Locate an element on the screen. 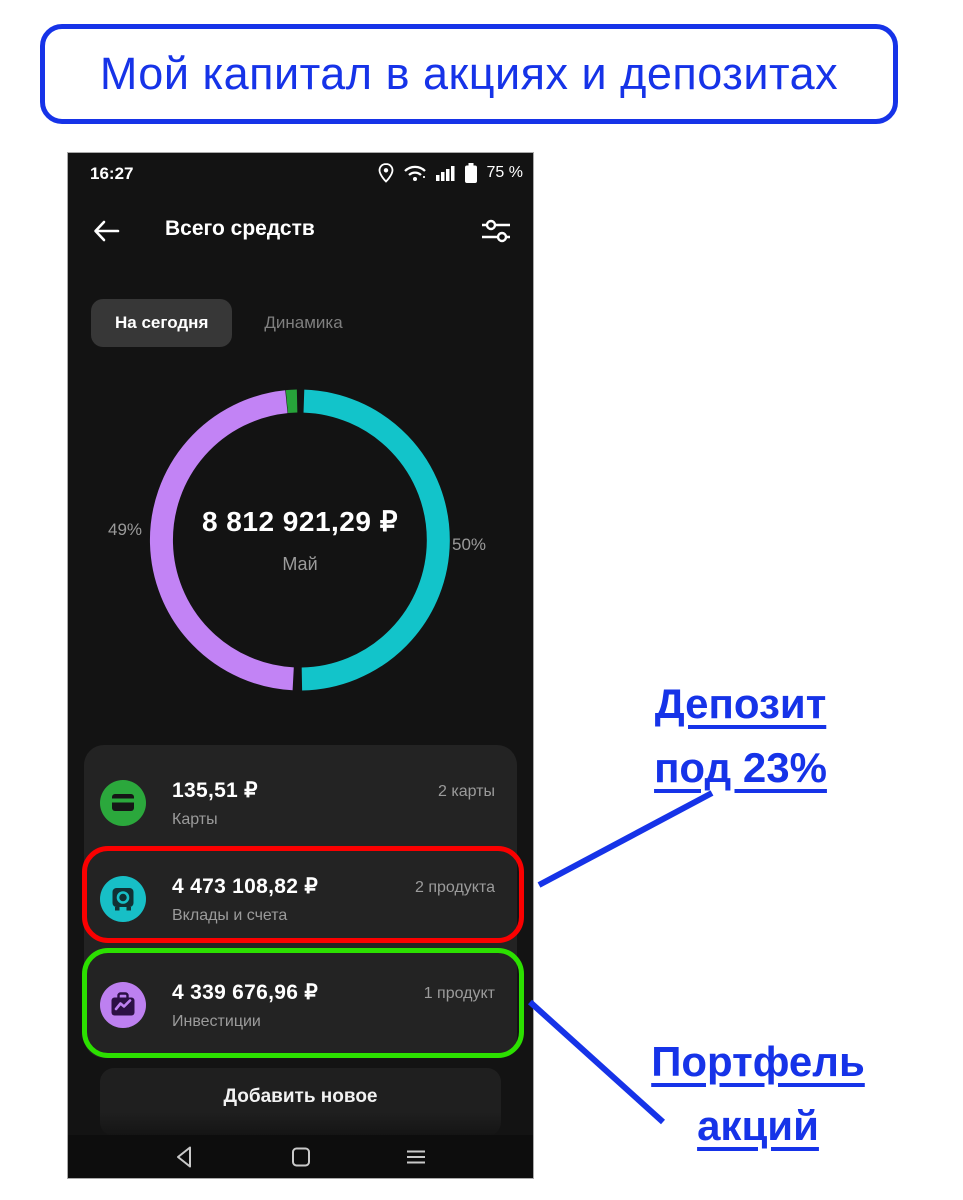 Image resolution: width=963 pixels, height=1200 pixels. tab-today: На сегодня is located at coordinates (162, 323).